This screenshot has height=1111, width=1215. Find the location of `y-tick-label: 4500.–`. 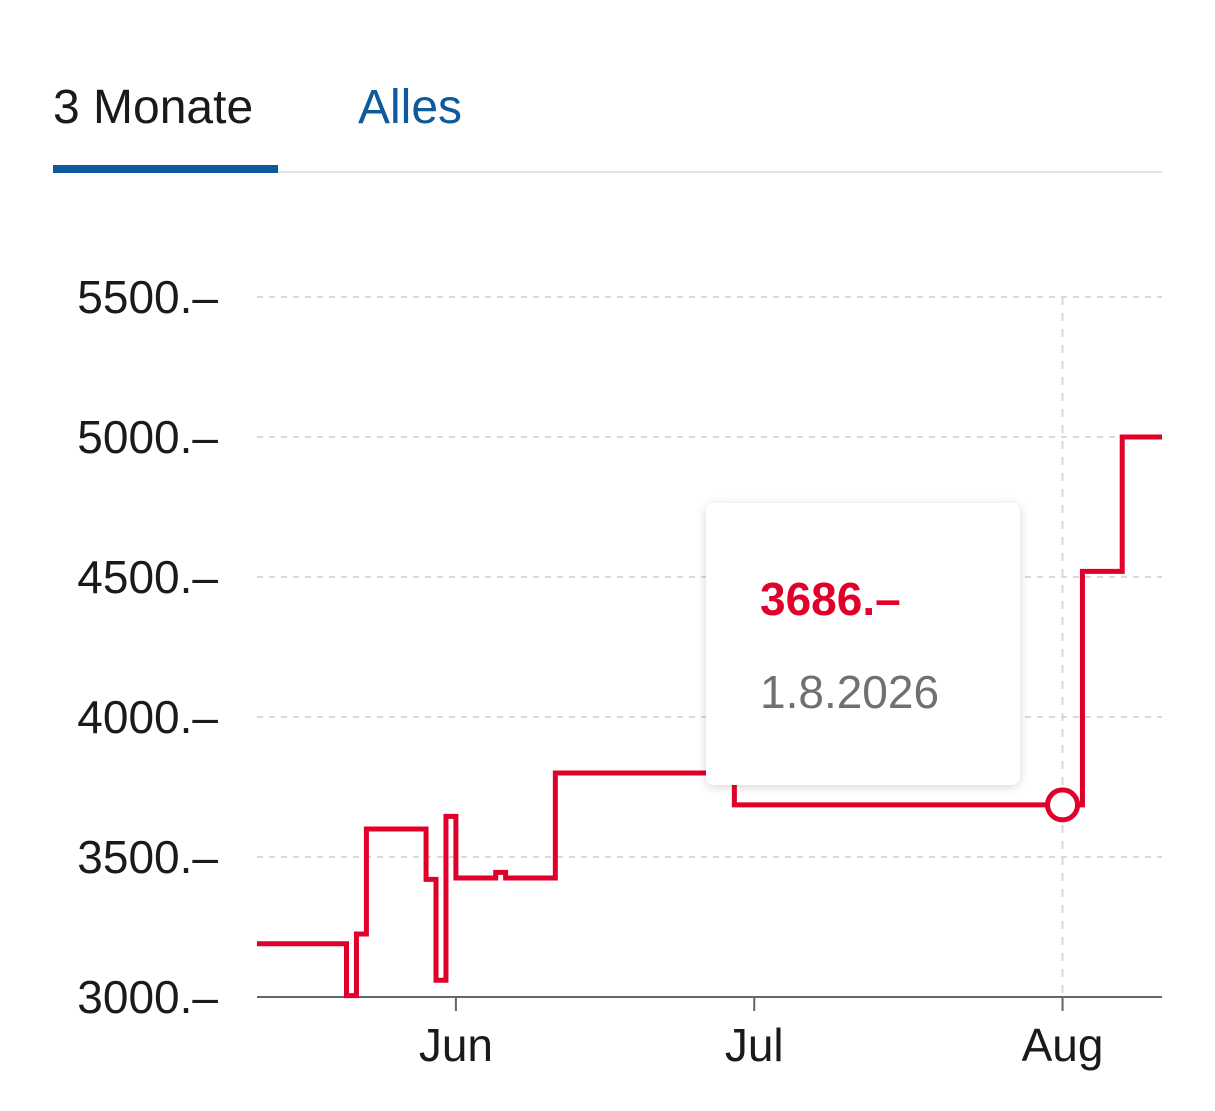

y-tick-label: 4500.– is located at coordinates (147, 577).